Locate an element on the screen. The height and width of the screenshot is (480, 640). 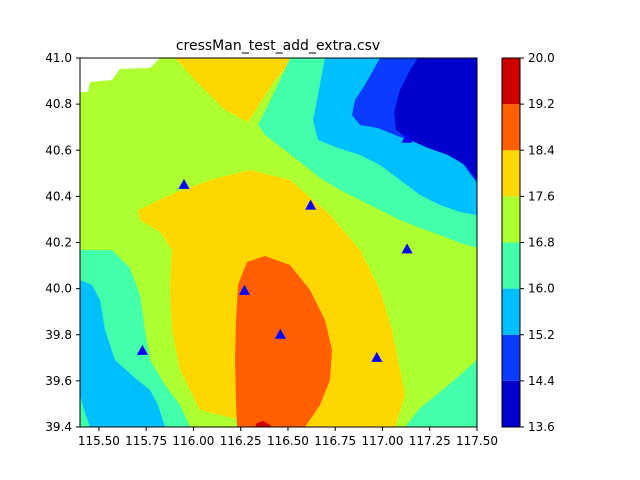
contour-band-19.2-20.0 is located at coordinates (263, 424).